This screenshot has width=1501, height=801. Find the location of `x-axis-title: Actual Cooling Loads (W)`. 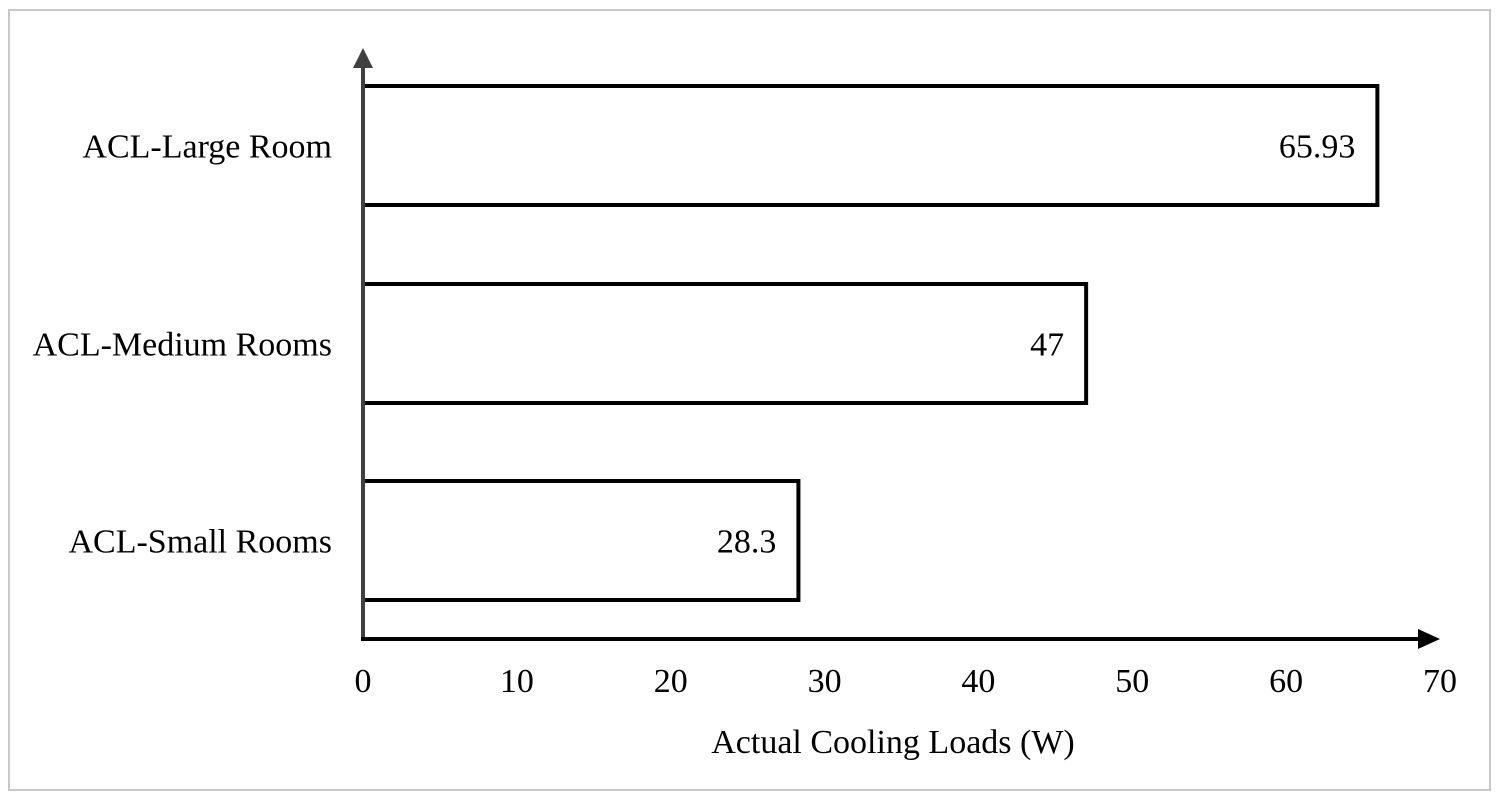

x-axis-title: Actual Cooling Loads (W) is located at coordinates (893, 742).